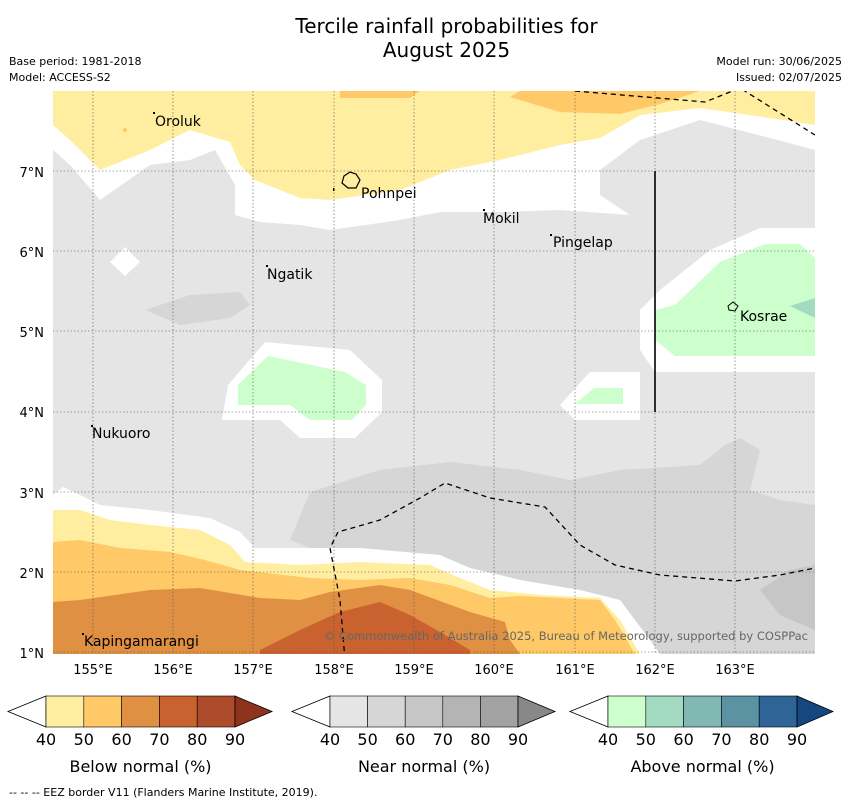 The height and width of the screenshot is (804, 850). What do you see at coordinates (735, 300) in the screenshot?
I see `above-normal-50-kosrae` at bounding box center [735, 300].